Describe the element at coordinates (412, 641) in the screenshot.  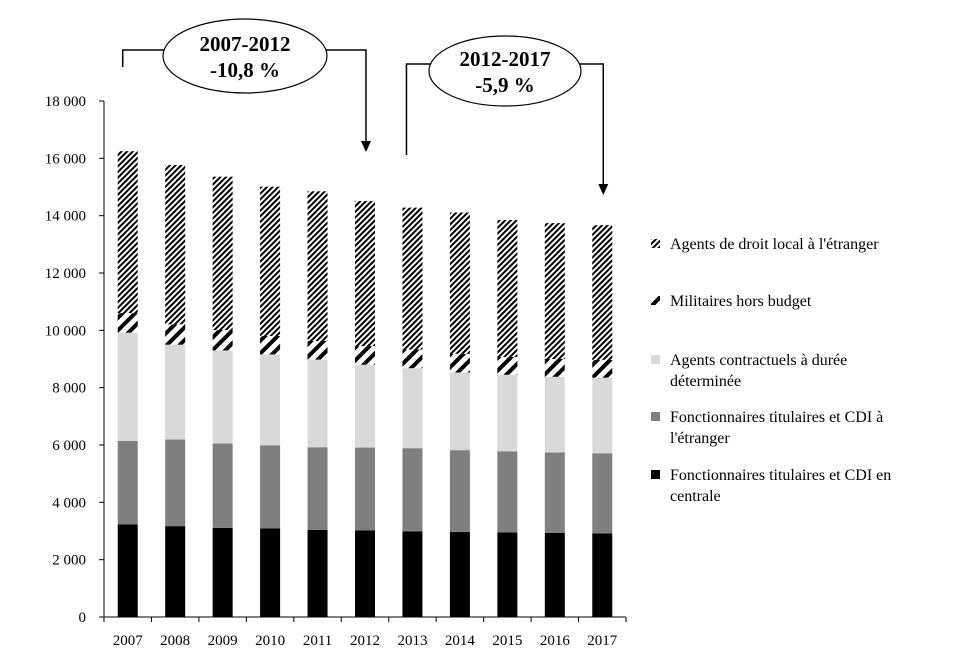
I see `x-tick-label: 2013` at that location.